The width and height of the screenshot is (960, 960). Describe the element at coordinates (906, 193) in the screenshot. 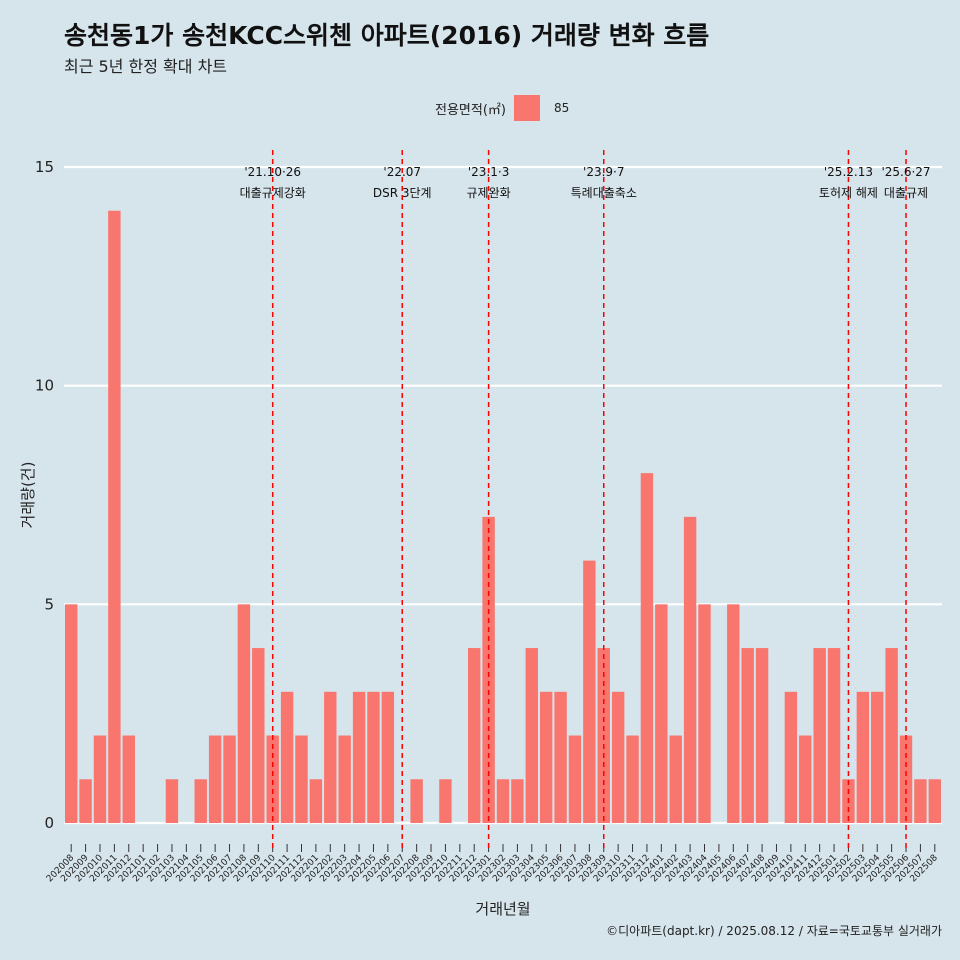

I see `event-label: 대출규제` at that location.